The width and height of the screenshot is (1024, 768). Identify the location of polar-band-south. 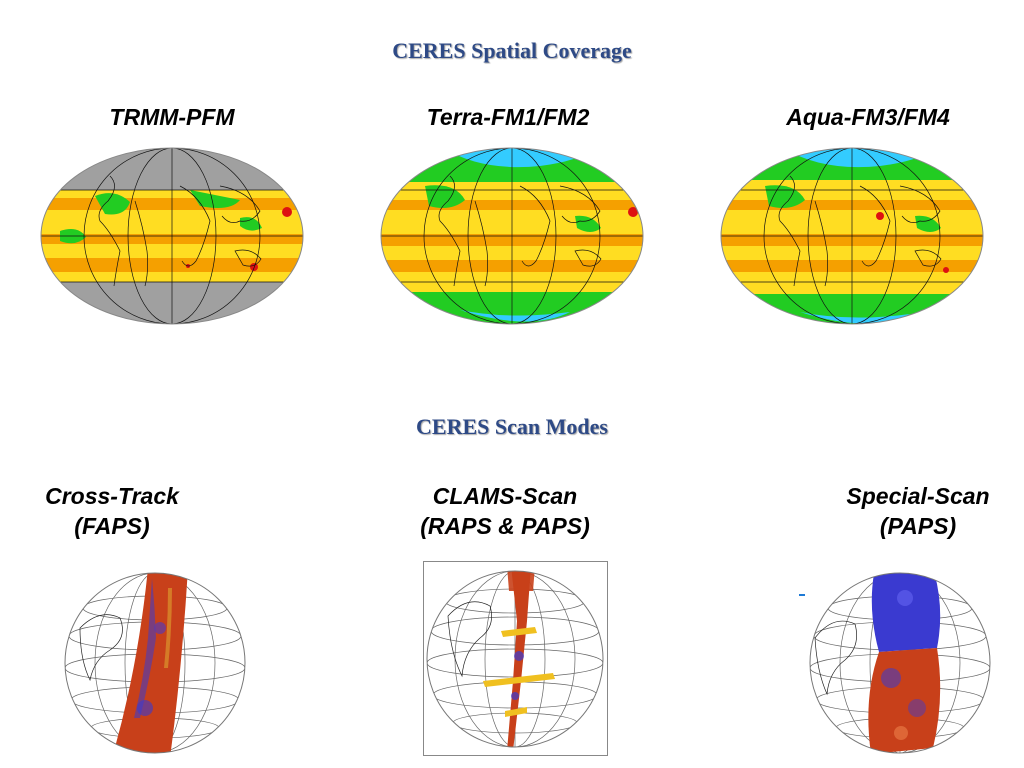
(172, 303).